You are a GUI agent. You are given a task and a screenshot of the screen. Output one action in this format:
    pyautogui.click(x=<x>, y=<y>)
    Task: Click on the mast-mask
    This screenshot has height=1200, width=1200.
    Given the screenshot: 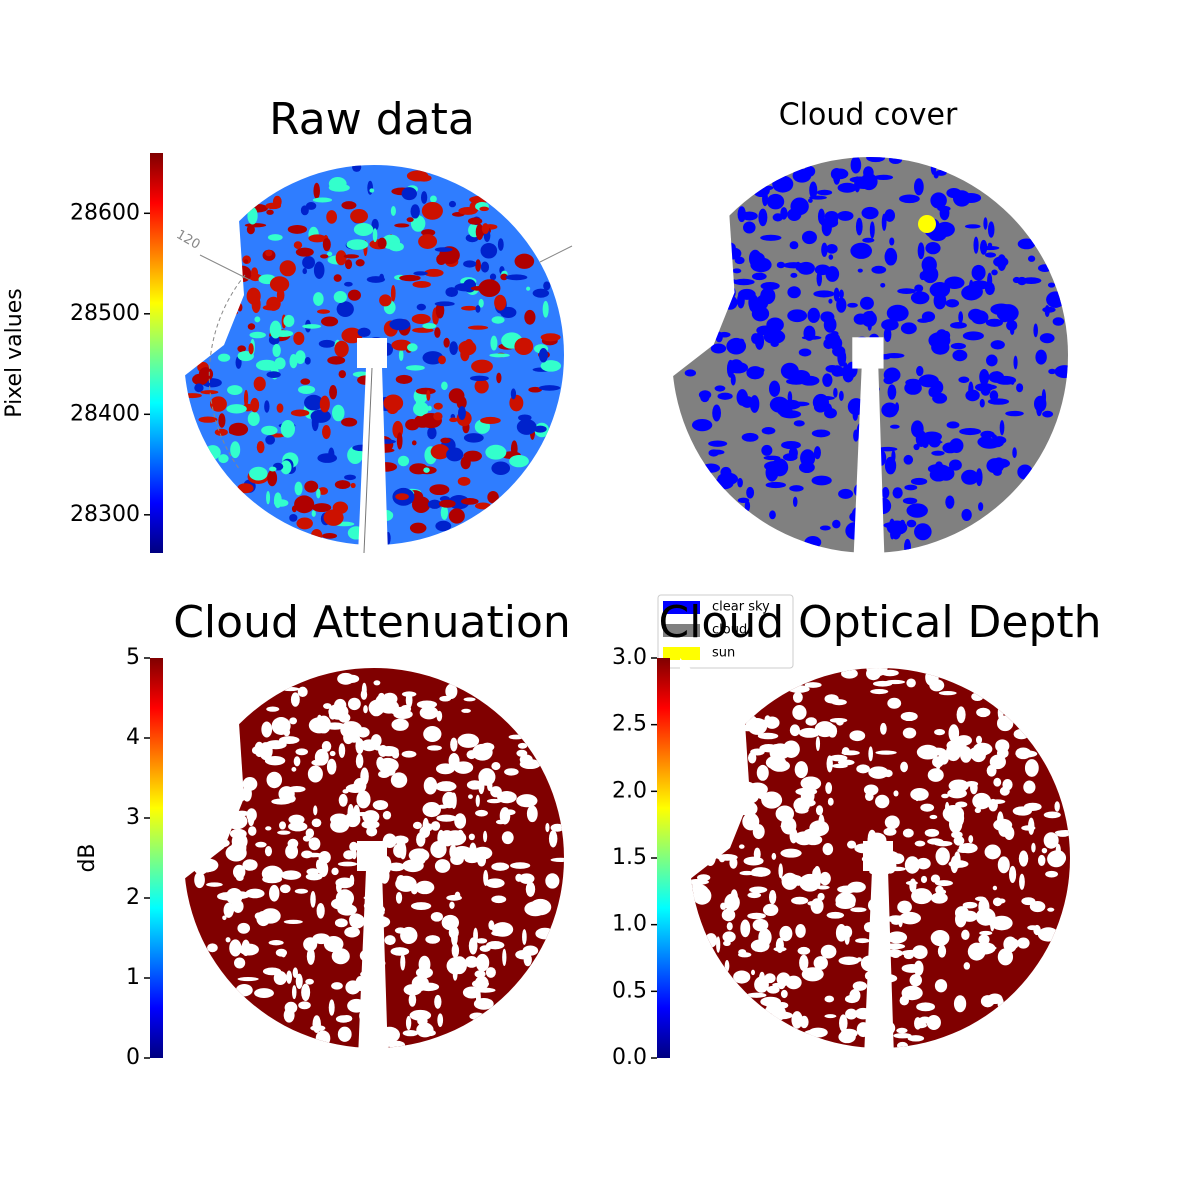 What is the action you would take?
    pyautogui.click(x=372, y=353)
    